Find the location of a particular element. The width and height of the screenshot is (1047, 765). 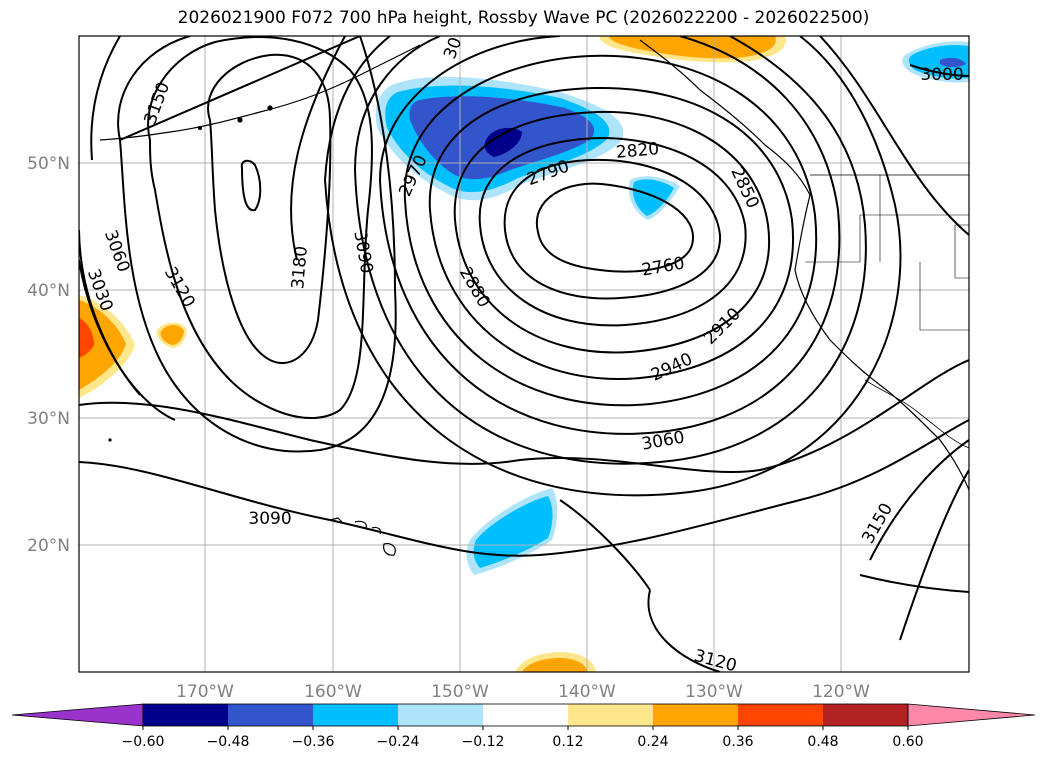

lon-label: 150°W is located at coordinates (460, 692).